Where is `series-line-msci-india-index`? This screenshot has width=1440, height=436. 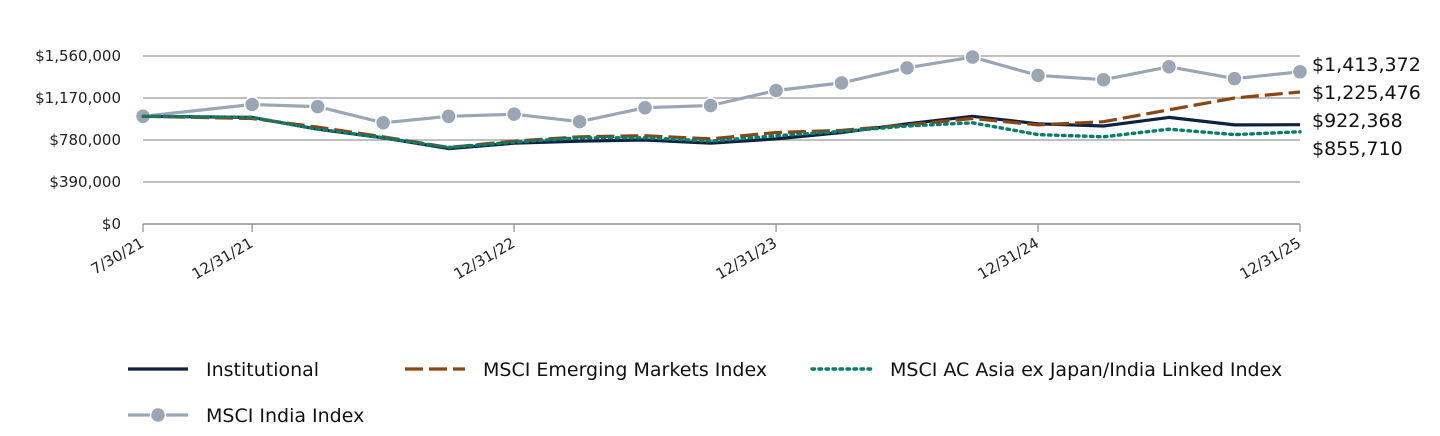
series-line-msci-india-index is located at coordinates (721, 90).